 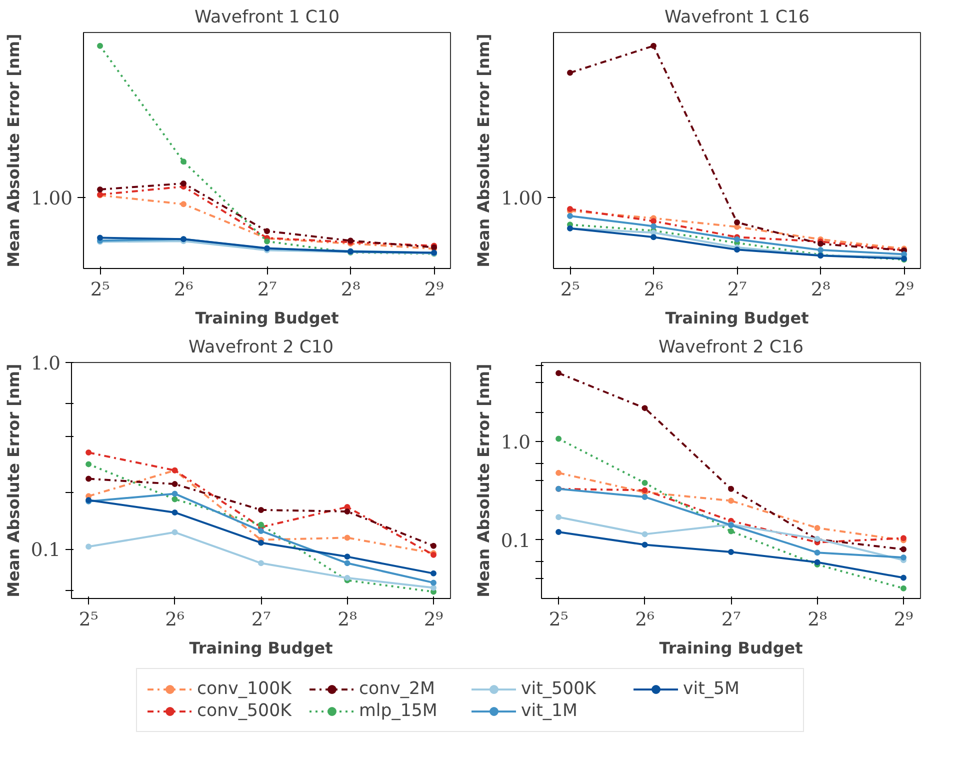 What do you see at coordinates (559, 689) in the screenshot?
I see `legend-label: vit_500K` at bounding box center [559, 689].